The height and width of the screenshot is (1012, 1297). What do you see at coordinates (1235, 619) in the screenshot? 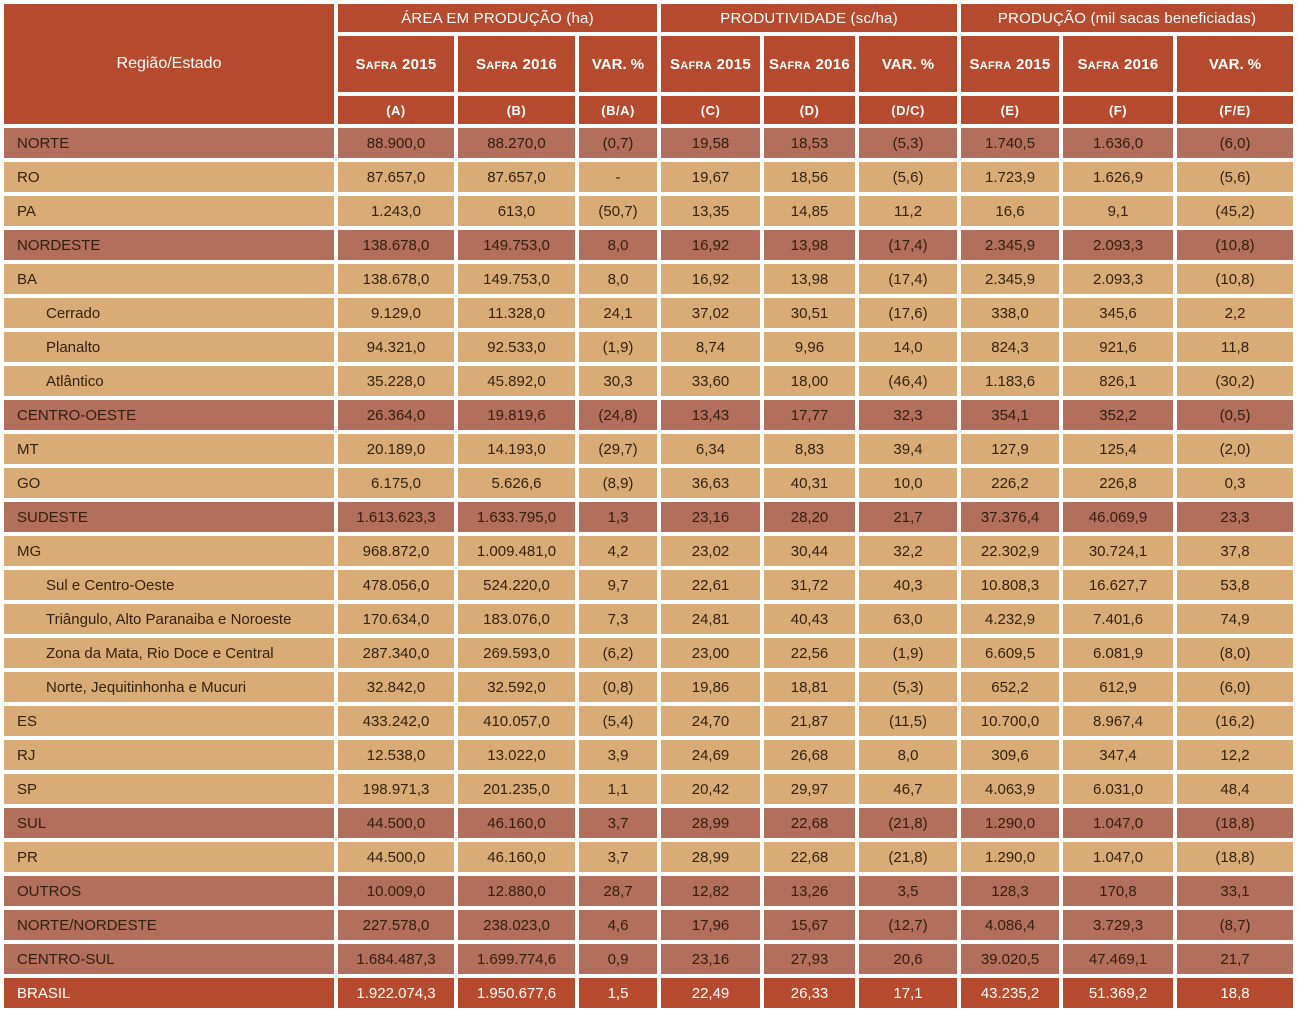
I see `value-cell: 74,9` at bounding box center [1235, 619].